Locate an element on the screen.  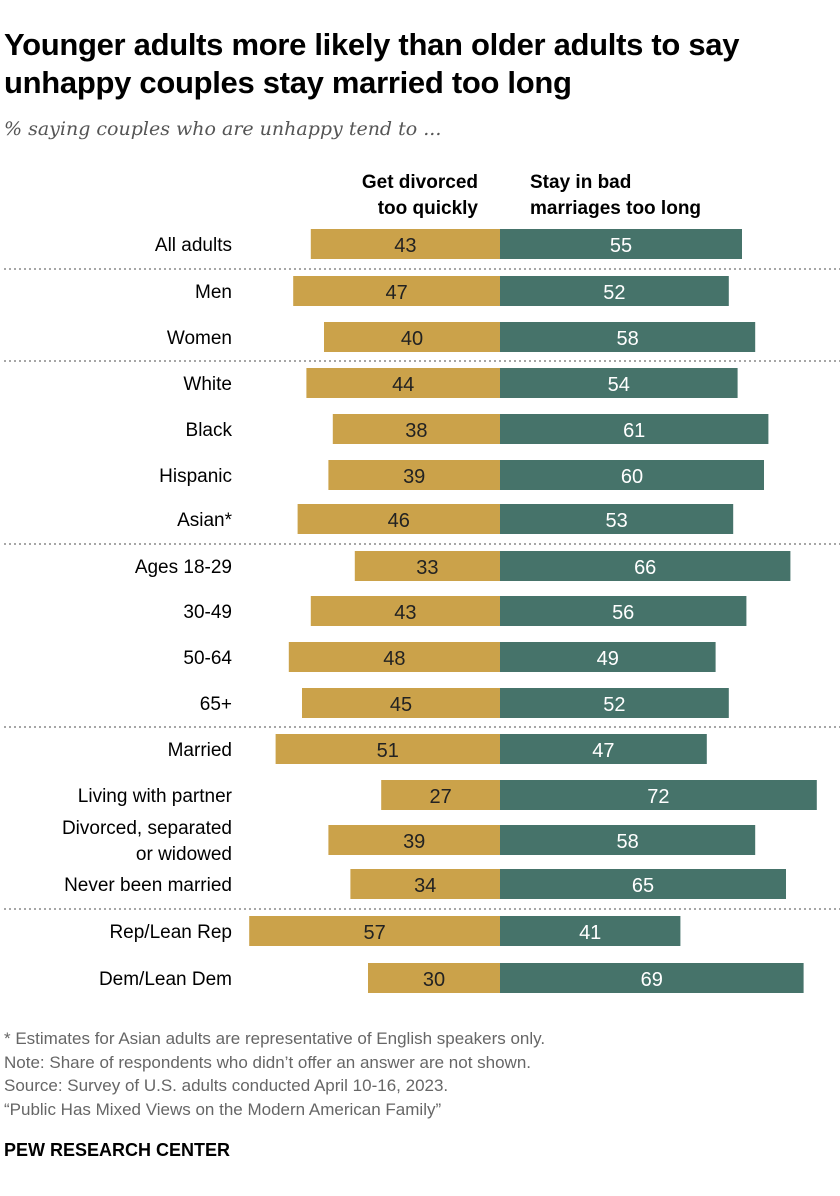
data-label-stay-too-long: 53 is located at coordinates (616, 521).